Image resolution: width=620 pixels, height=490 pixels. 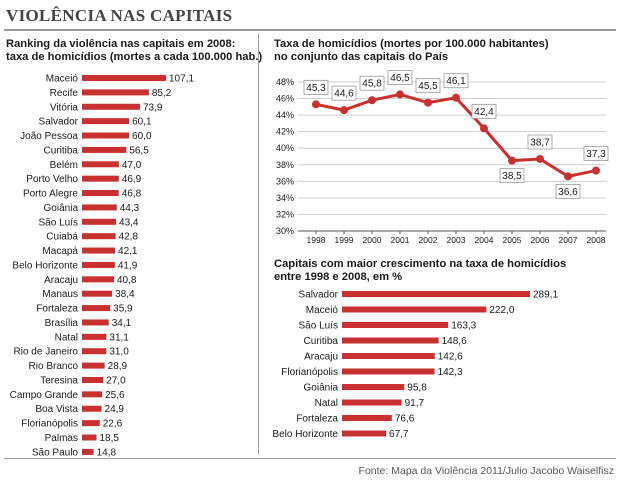 I want to click on value-label-rio-de-janeiro: 31,0, so click(x=119, y=352).